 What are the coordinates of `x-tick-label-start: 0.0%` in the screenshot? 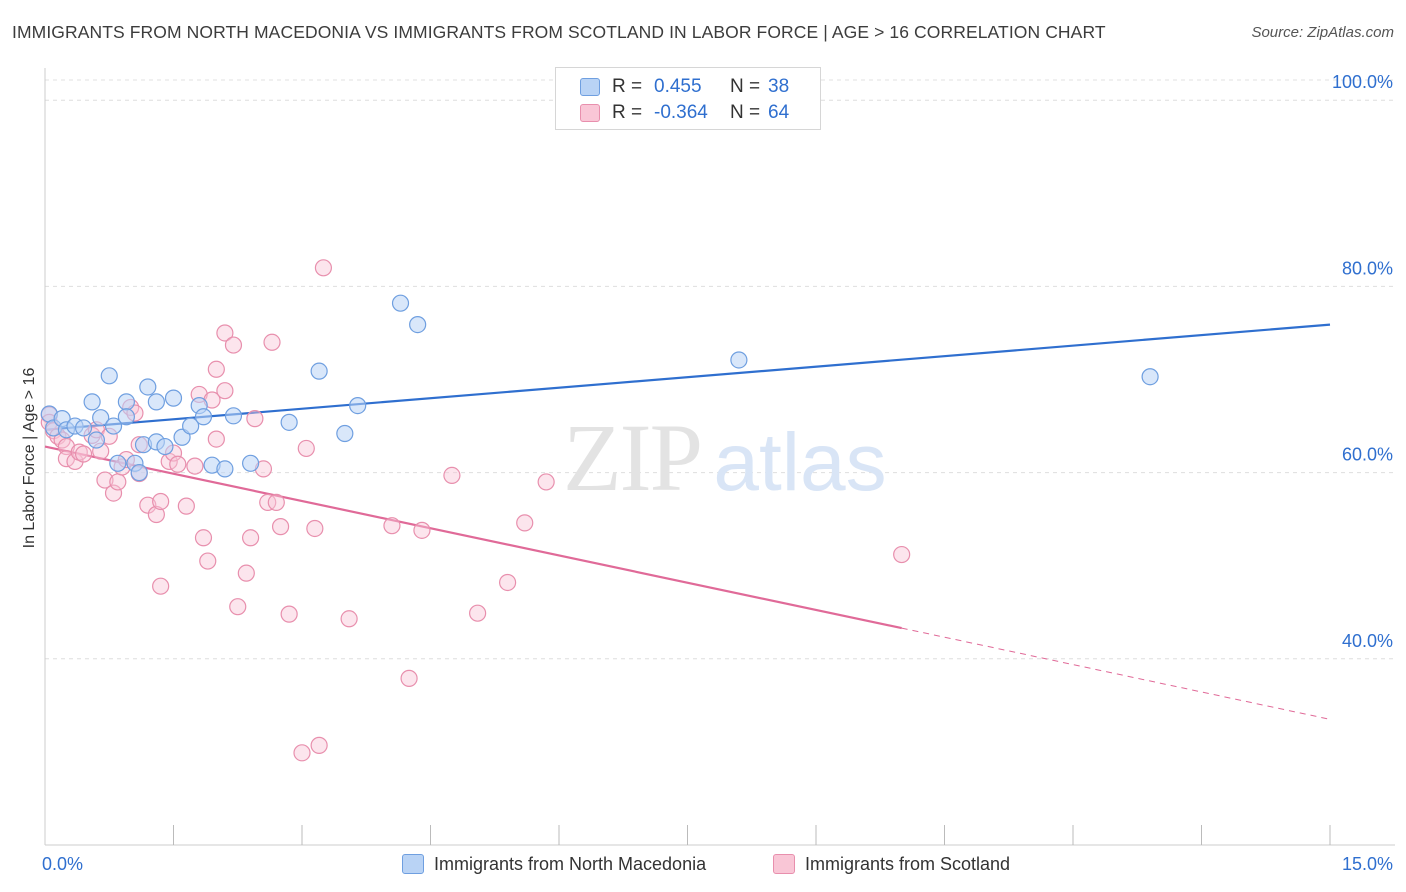 It's located at (62, 864).